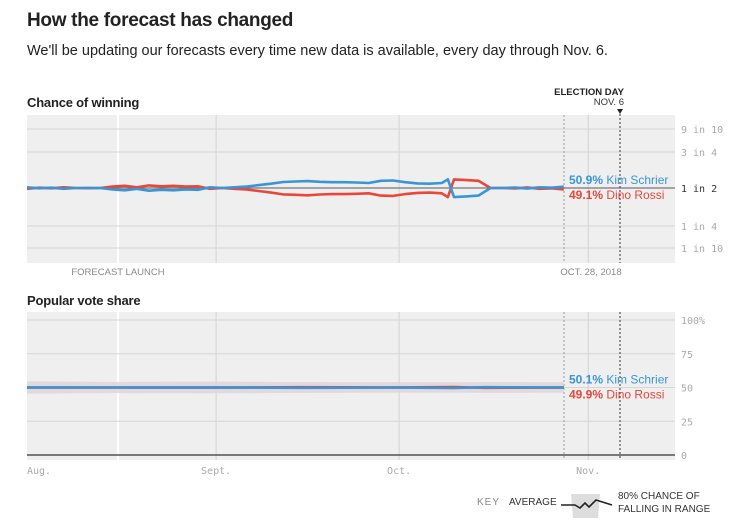 This screenshot has height=529, width=740. I want to click on forecast-launch-label: FORECAST LAUNCH, so click(117, 272).